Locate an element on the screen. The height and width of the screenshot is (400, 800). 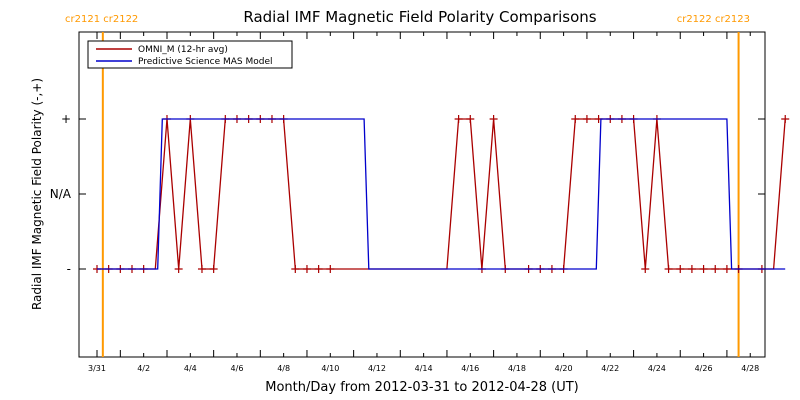
legend-label-mas: Predictive Science MAS Model is located at coordinates (205, 62).